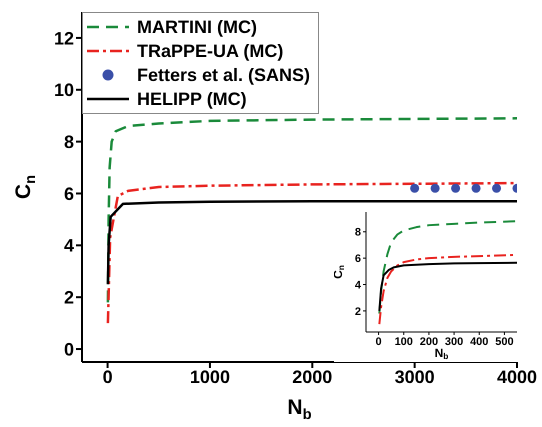 This screenshot has width=542, height=427. What do you see at coordinates (64, 90) in the screenshot?
I see `y-tick-label: 10` at bounding box center [64, 90].